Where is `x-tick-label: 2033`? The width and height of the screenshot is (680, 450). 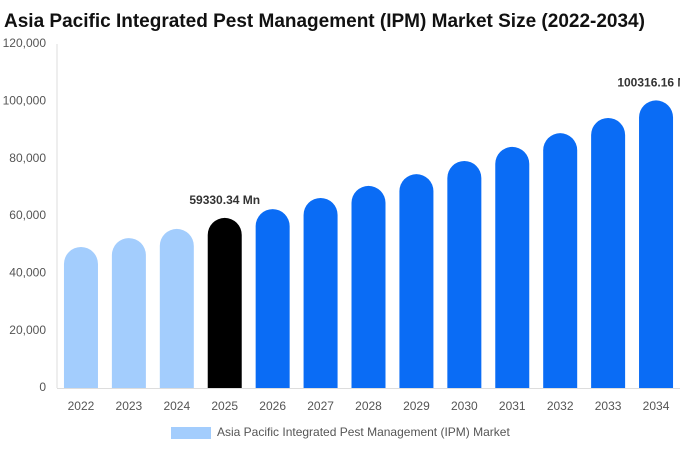
x-tick-label: 2033 is located at coordinates (608, 406).